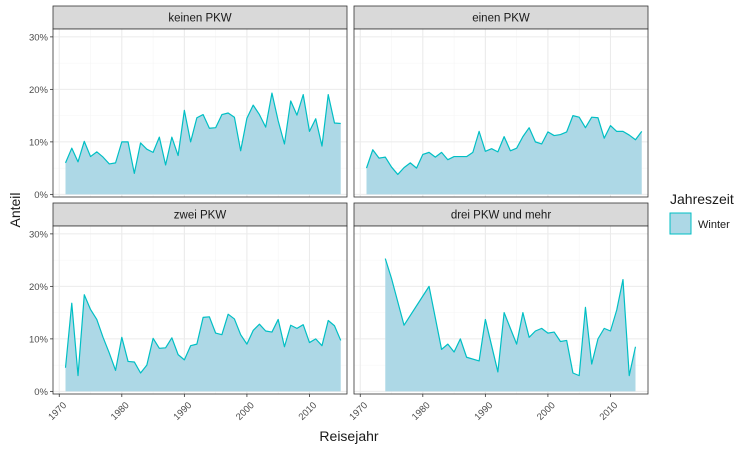  What do you see at coordinates (714, 225) in the screenshot?
I see `legend-label-winter: Winter` at bounding box center [714, 225].